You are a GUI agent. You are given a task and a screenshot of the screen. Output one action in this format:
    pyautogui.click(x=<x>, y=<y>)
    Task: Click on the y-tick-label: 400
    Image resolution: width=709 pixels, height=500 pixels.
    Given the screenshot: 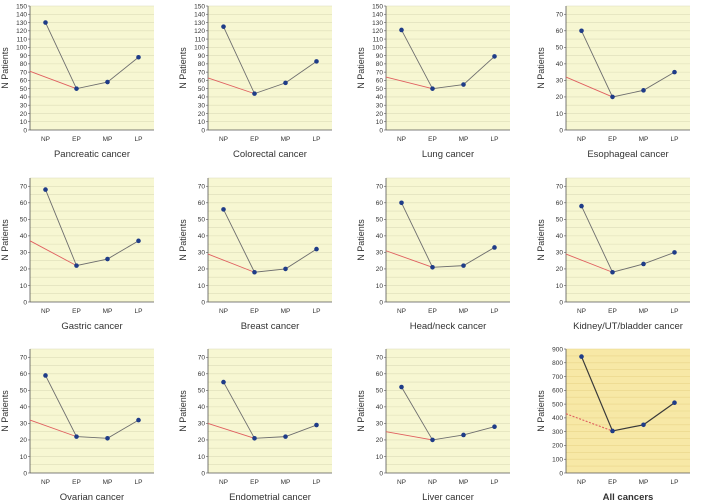 What is the action you would take?
    pyautogui.click(x=557, y=418)
    